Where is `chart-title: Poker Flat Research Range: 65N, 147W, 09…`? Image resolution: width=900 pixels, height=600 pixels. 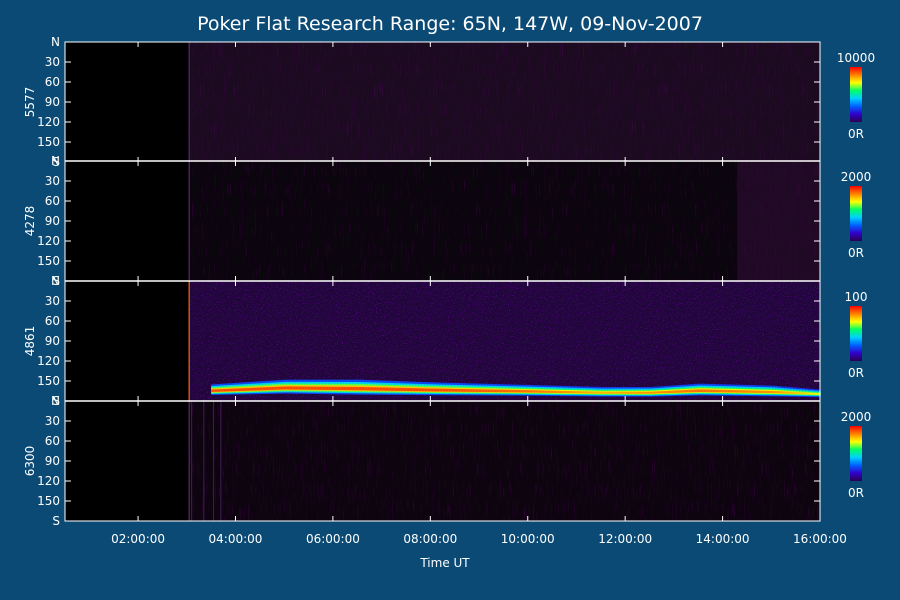
chart-title: Poker Flat Research Range: 65N, 147W, 09… is located at coordinates (450, 24).